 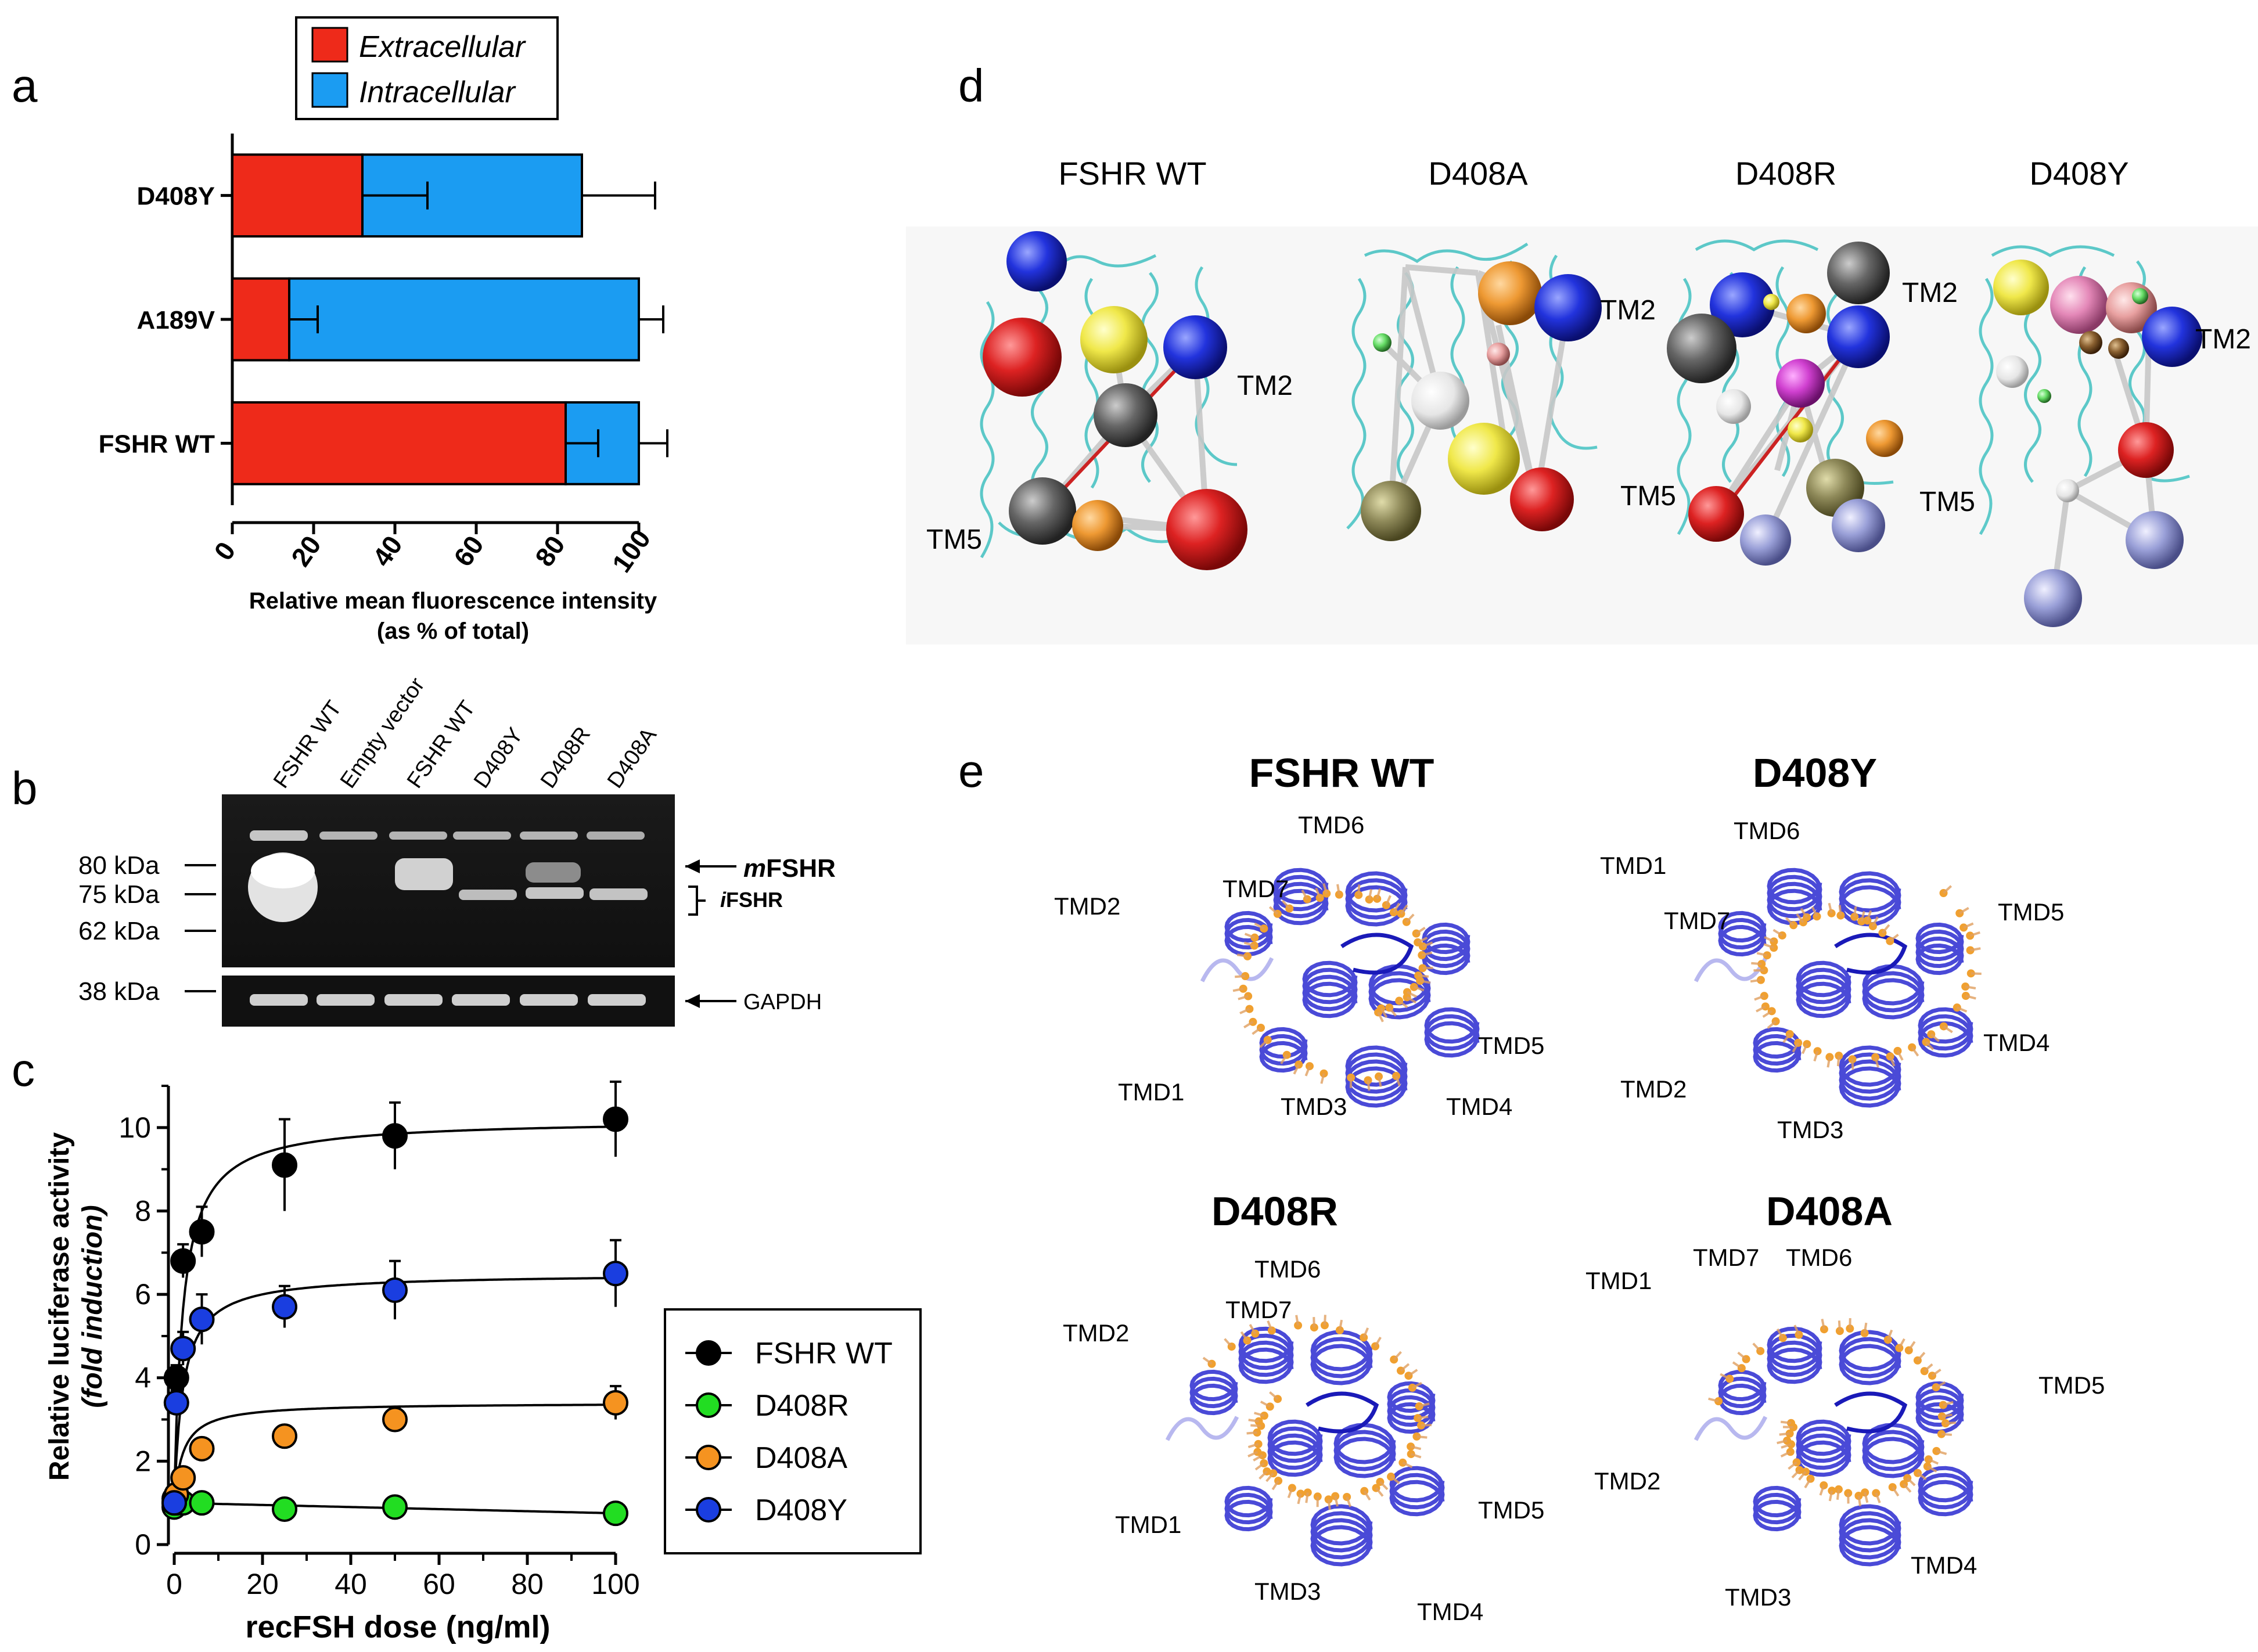 I want to click on e-d408y-tmd3-label: TMD3, so click(x=1810, y=1129).